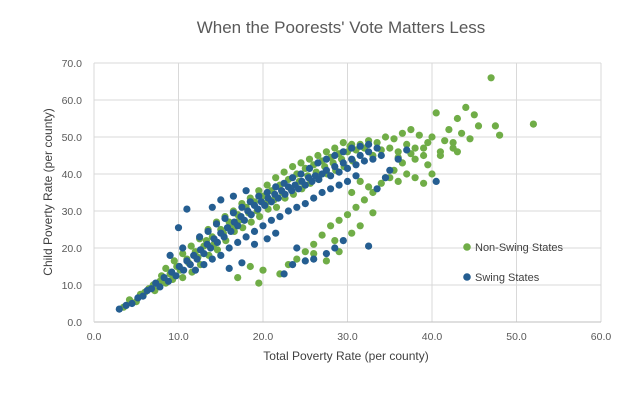  What do you see at coordinates (347, 337) in the screenshot?
I see `x-tick-label: 30.0` at bounding box center [347, 337].